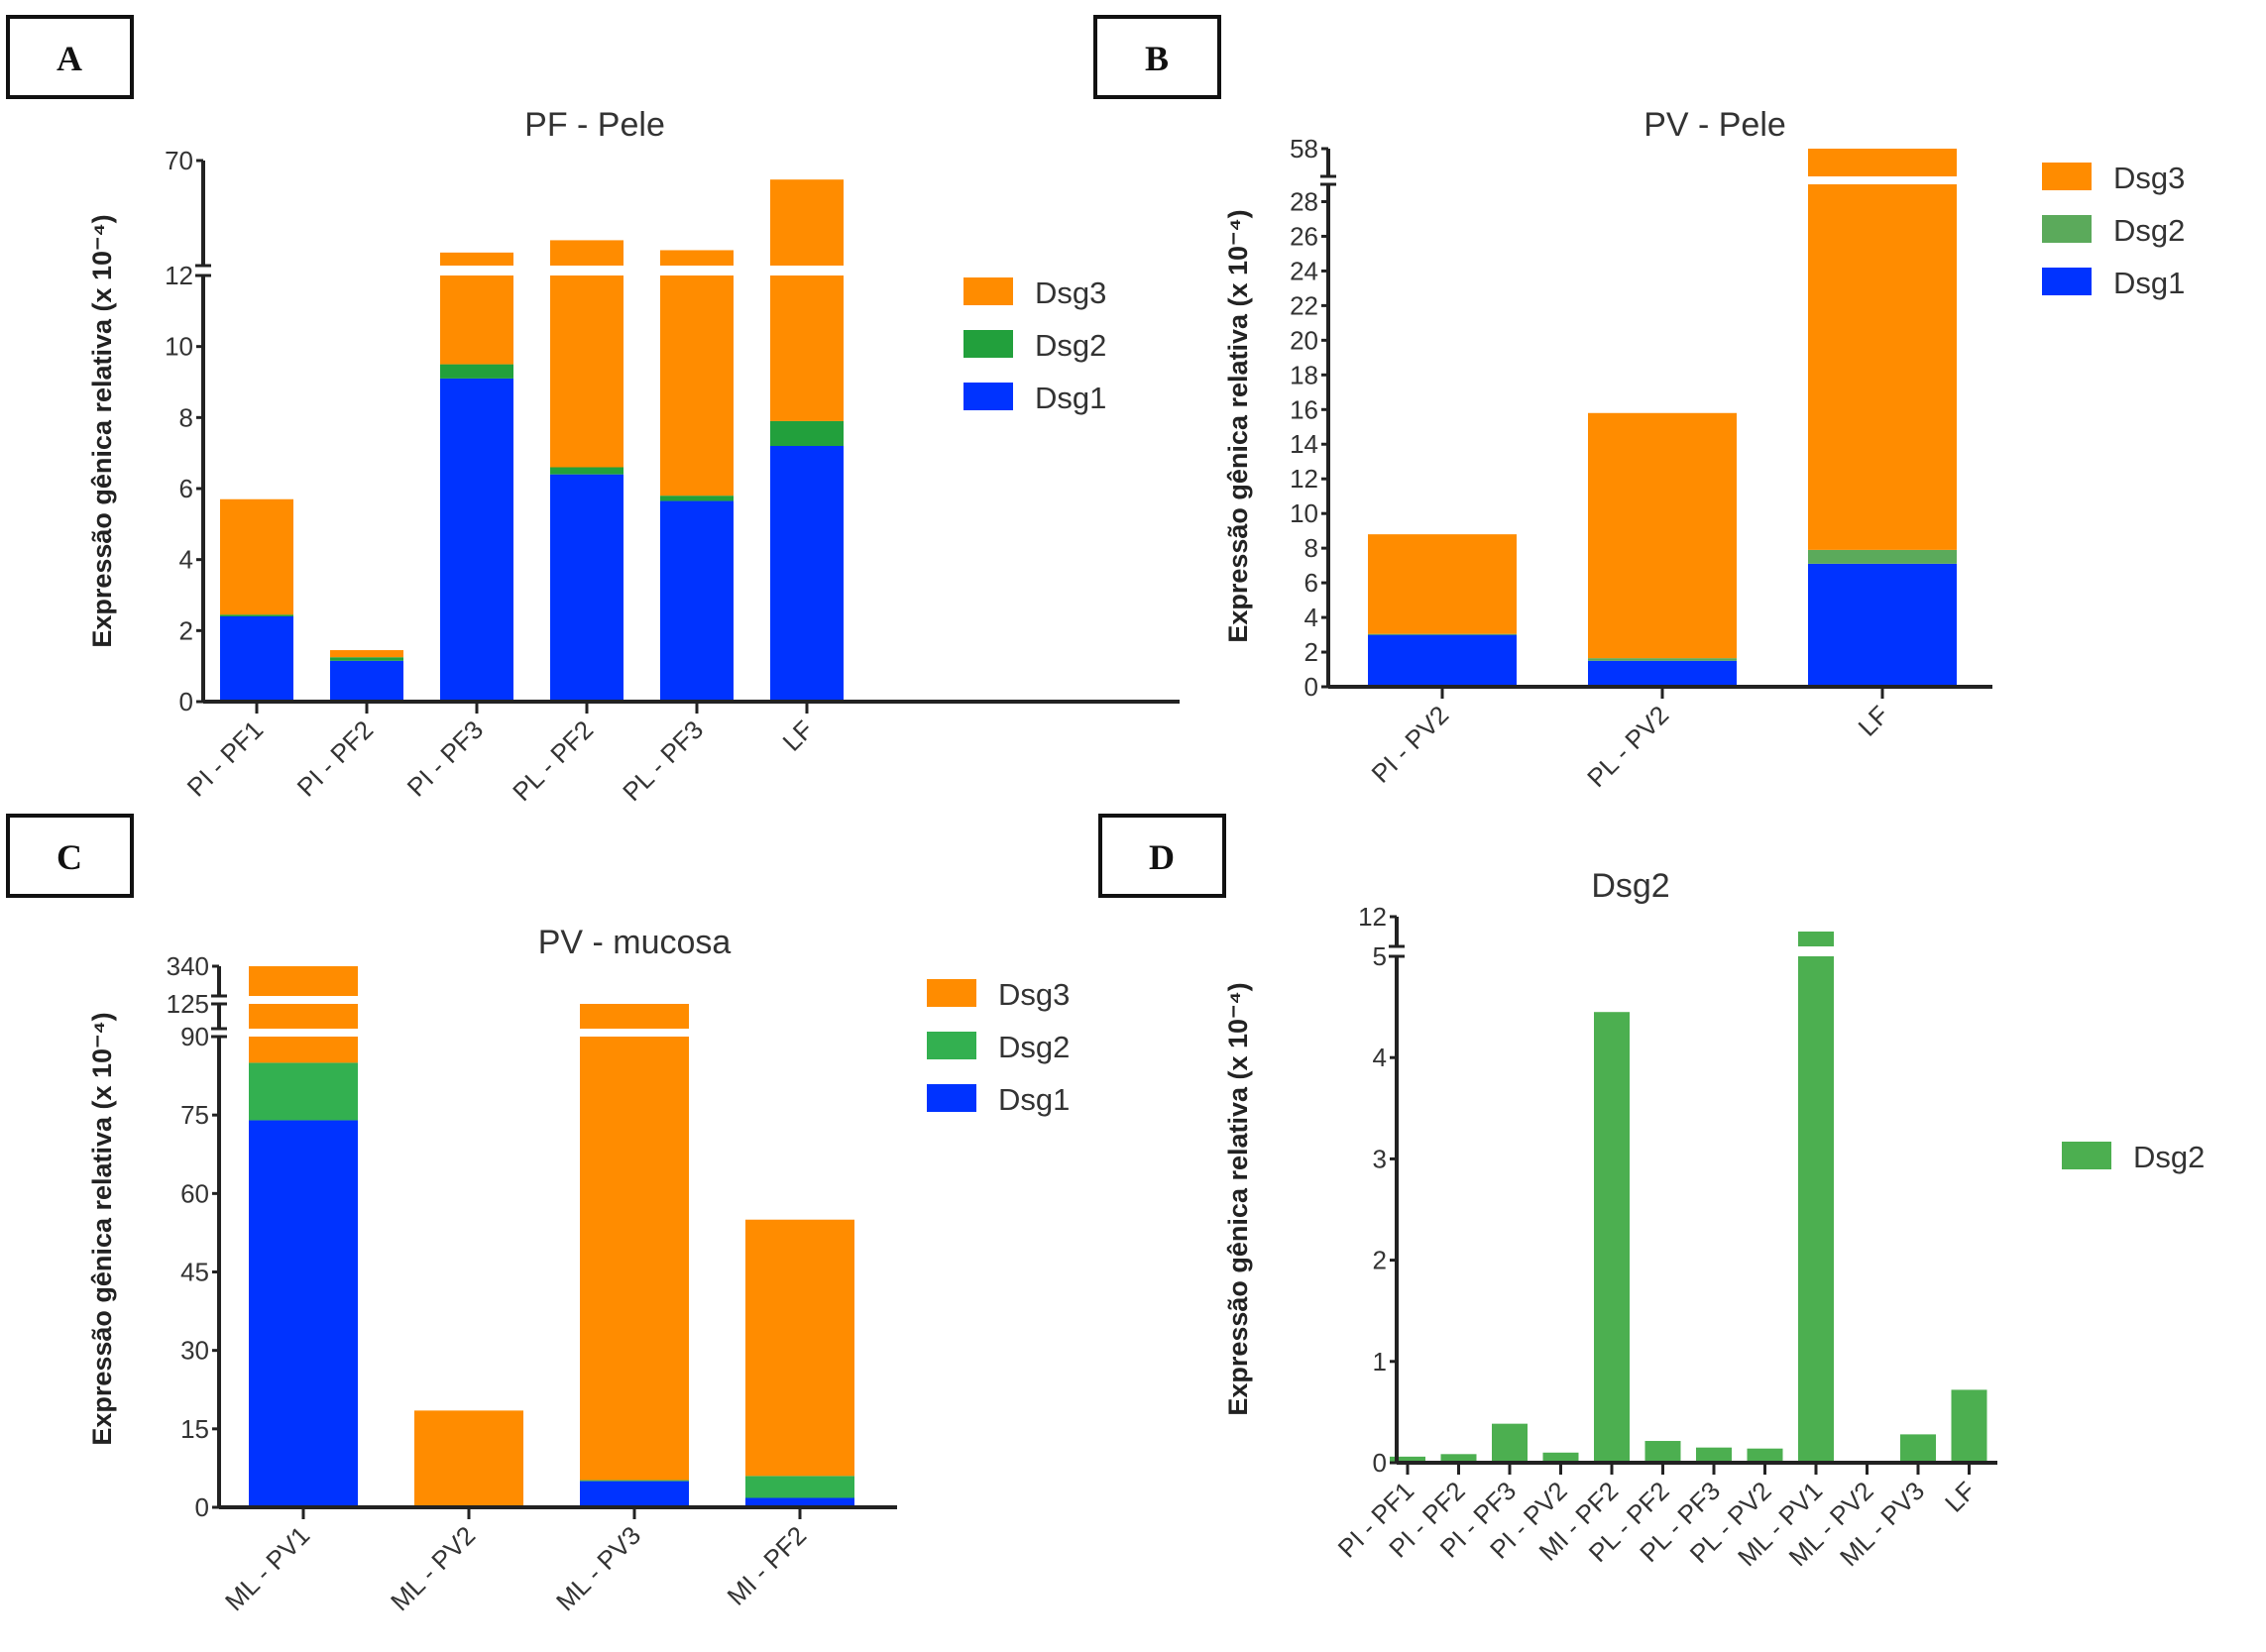 This screenshot has height=1652, width=2266. I want to click on panel-a-y-tick-label: 2, so click(186, 630).